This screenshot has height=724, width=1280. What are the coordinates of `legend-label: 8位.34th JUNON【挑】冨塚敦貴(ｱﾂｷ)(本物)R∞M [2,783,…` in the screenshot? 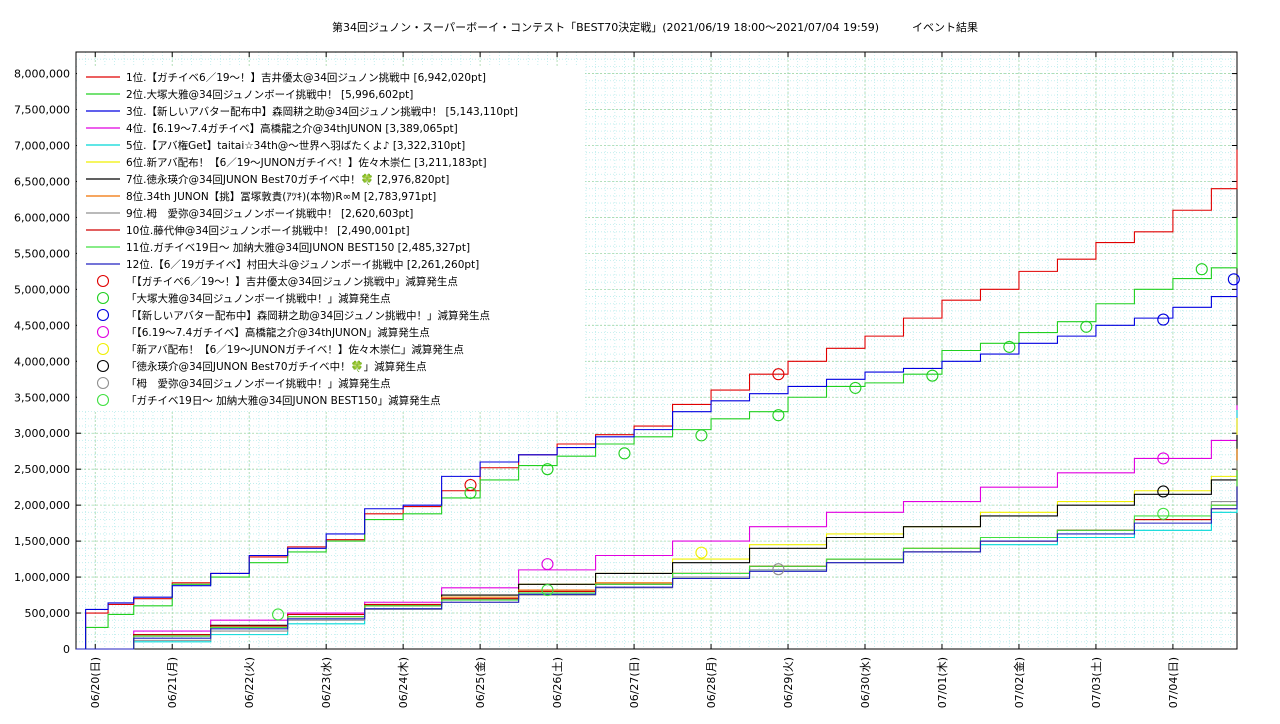 It's located at (281, 196).